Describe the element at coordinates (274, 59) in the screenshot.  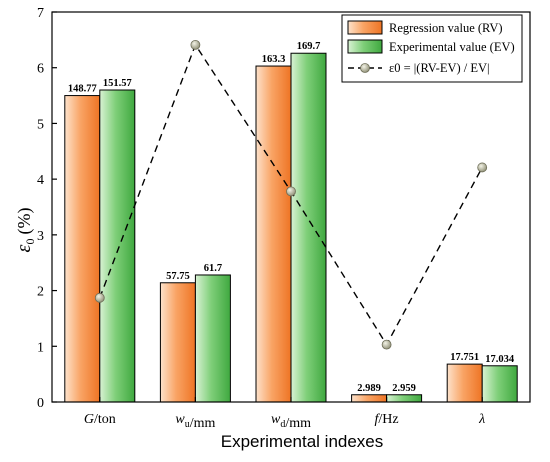
I see `data-label-rv-2: 163.3` at that location.